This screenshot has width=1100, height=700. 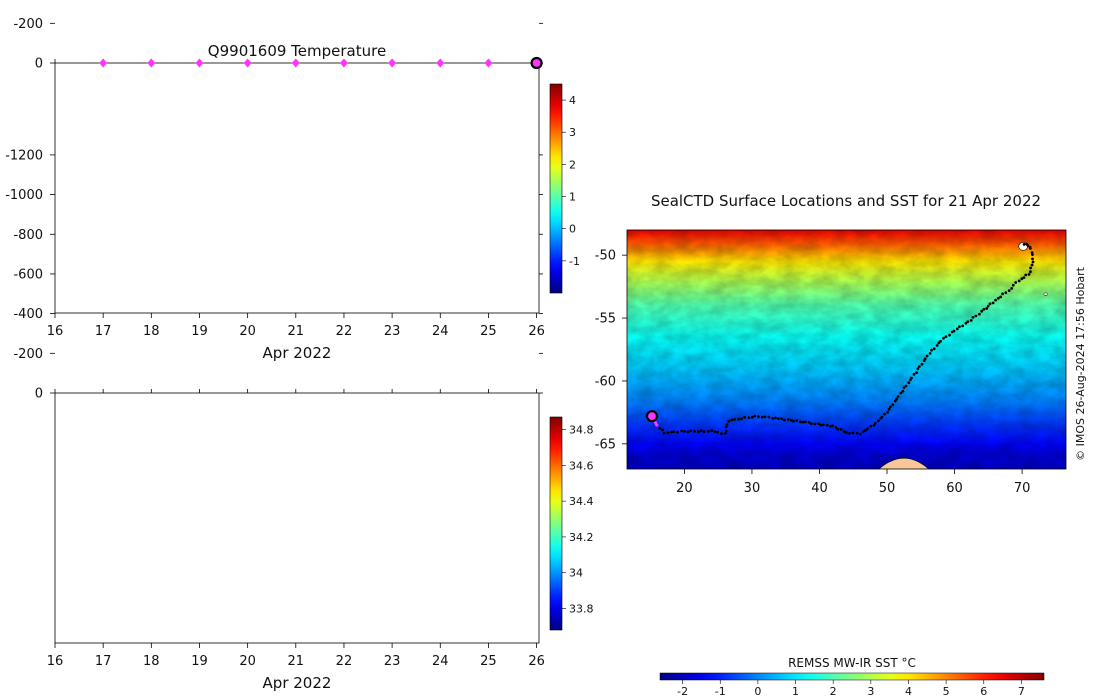 I want to click on map-y-tick-label: -50, so click(x=605, y=256).